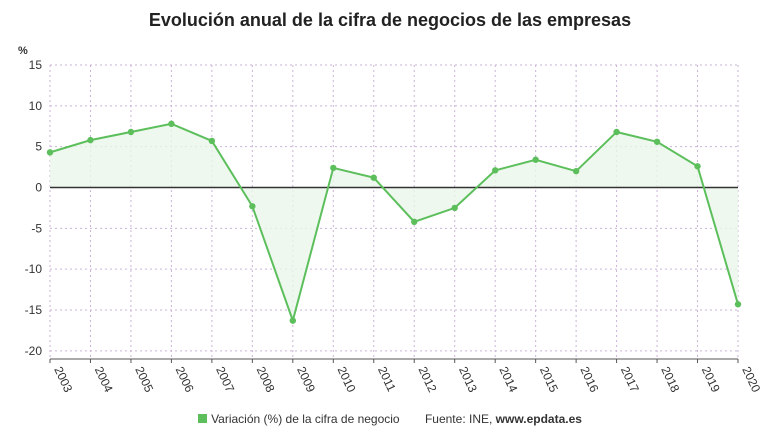 This screenshot has width=780, height=440. What do you see at coordinates (549, 379) in the screenshot?
I see `x-tick-label: 2015` at bounding box center [549, 379].